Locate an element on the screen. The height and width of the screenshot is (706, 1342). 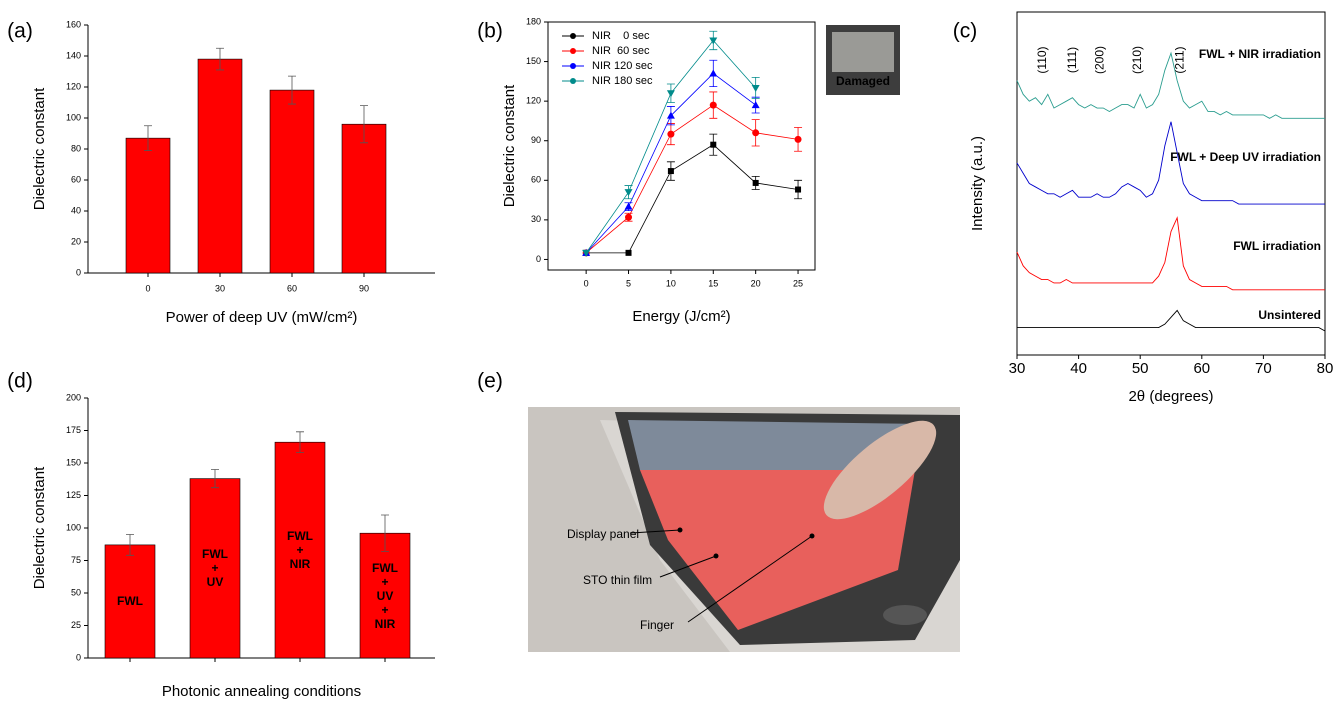
axis-frame is located at coordinates (1171, 183).